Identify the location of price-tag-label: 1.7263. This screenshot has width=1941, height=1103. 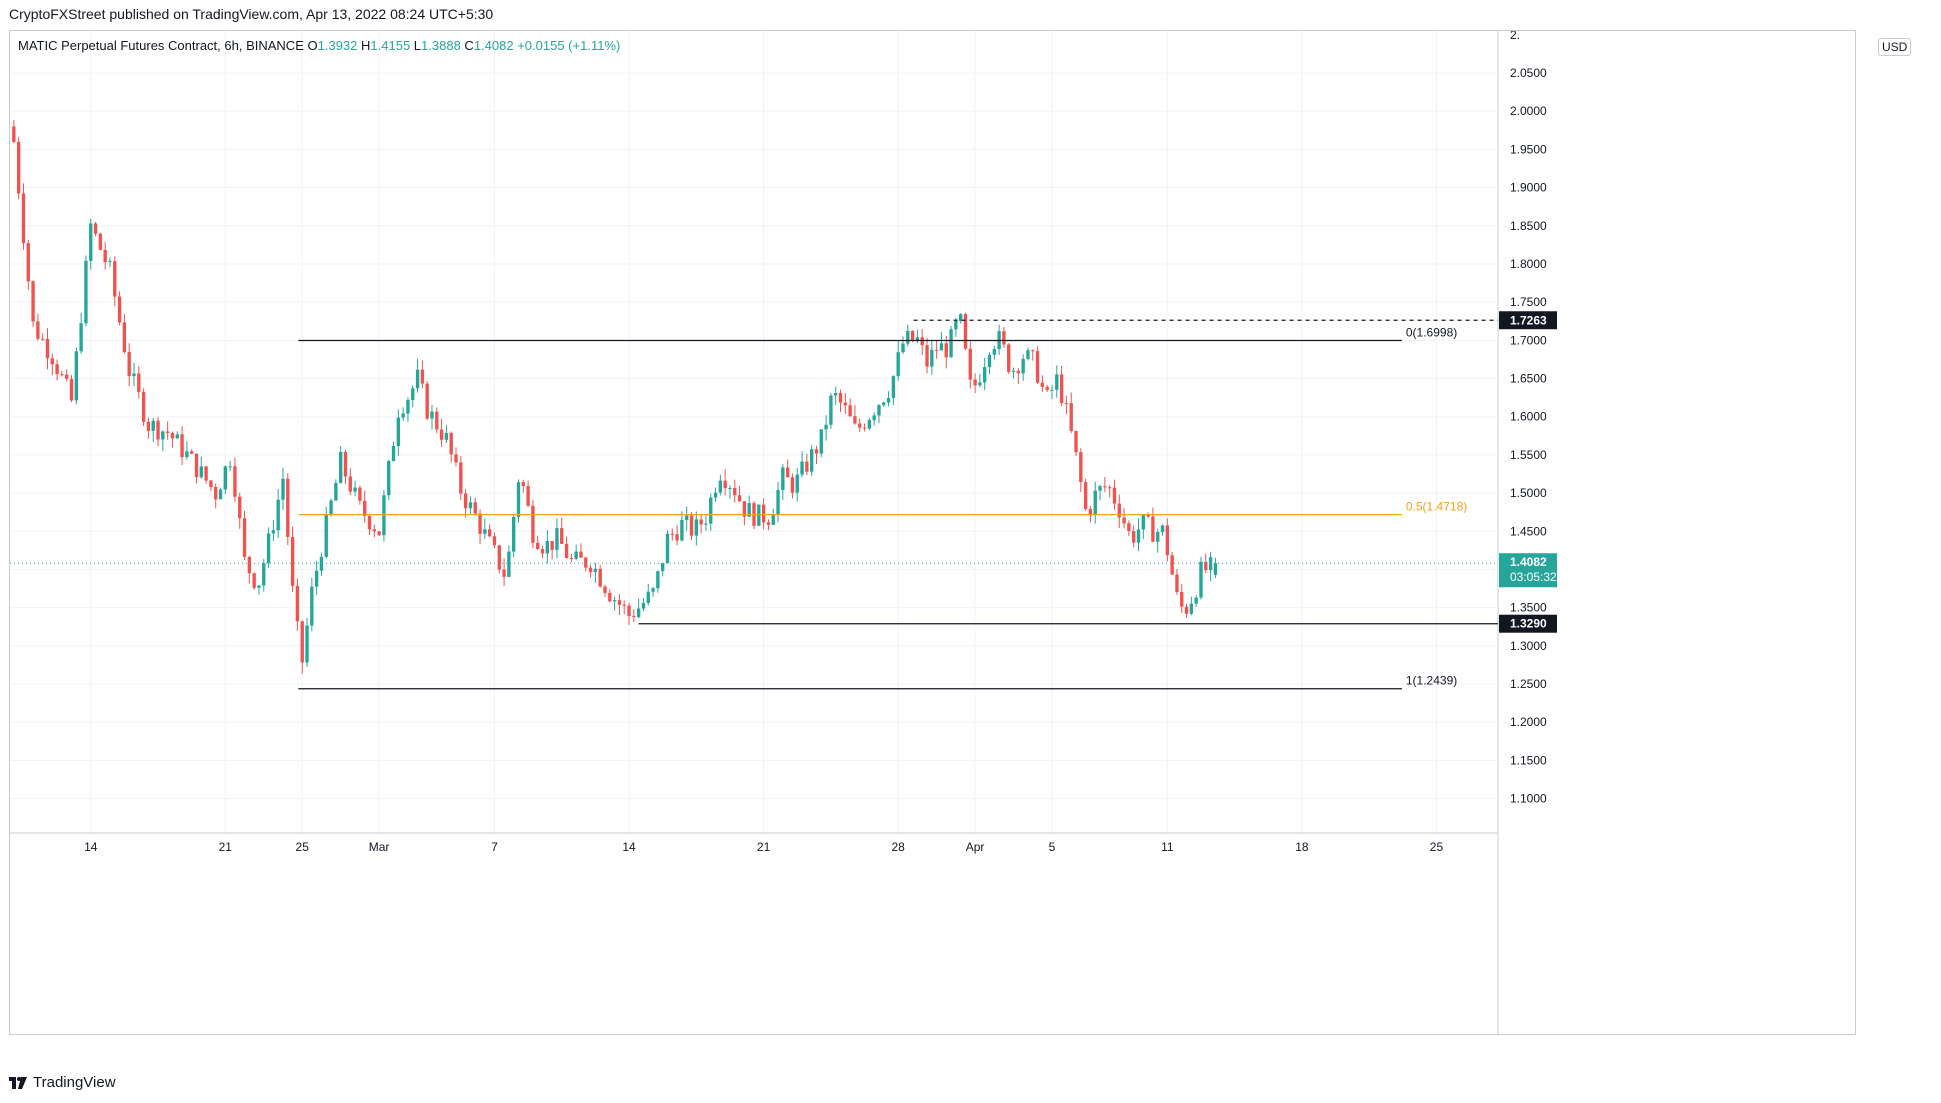
(1528, 320).